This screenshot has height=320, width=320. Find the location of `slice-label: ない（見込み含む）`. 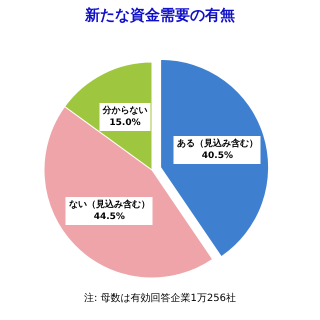

slice-label: ない（見込み含む） is located at coordinates (109, 205).